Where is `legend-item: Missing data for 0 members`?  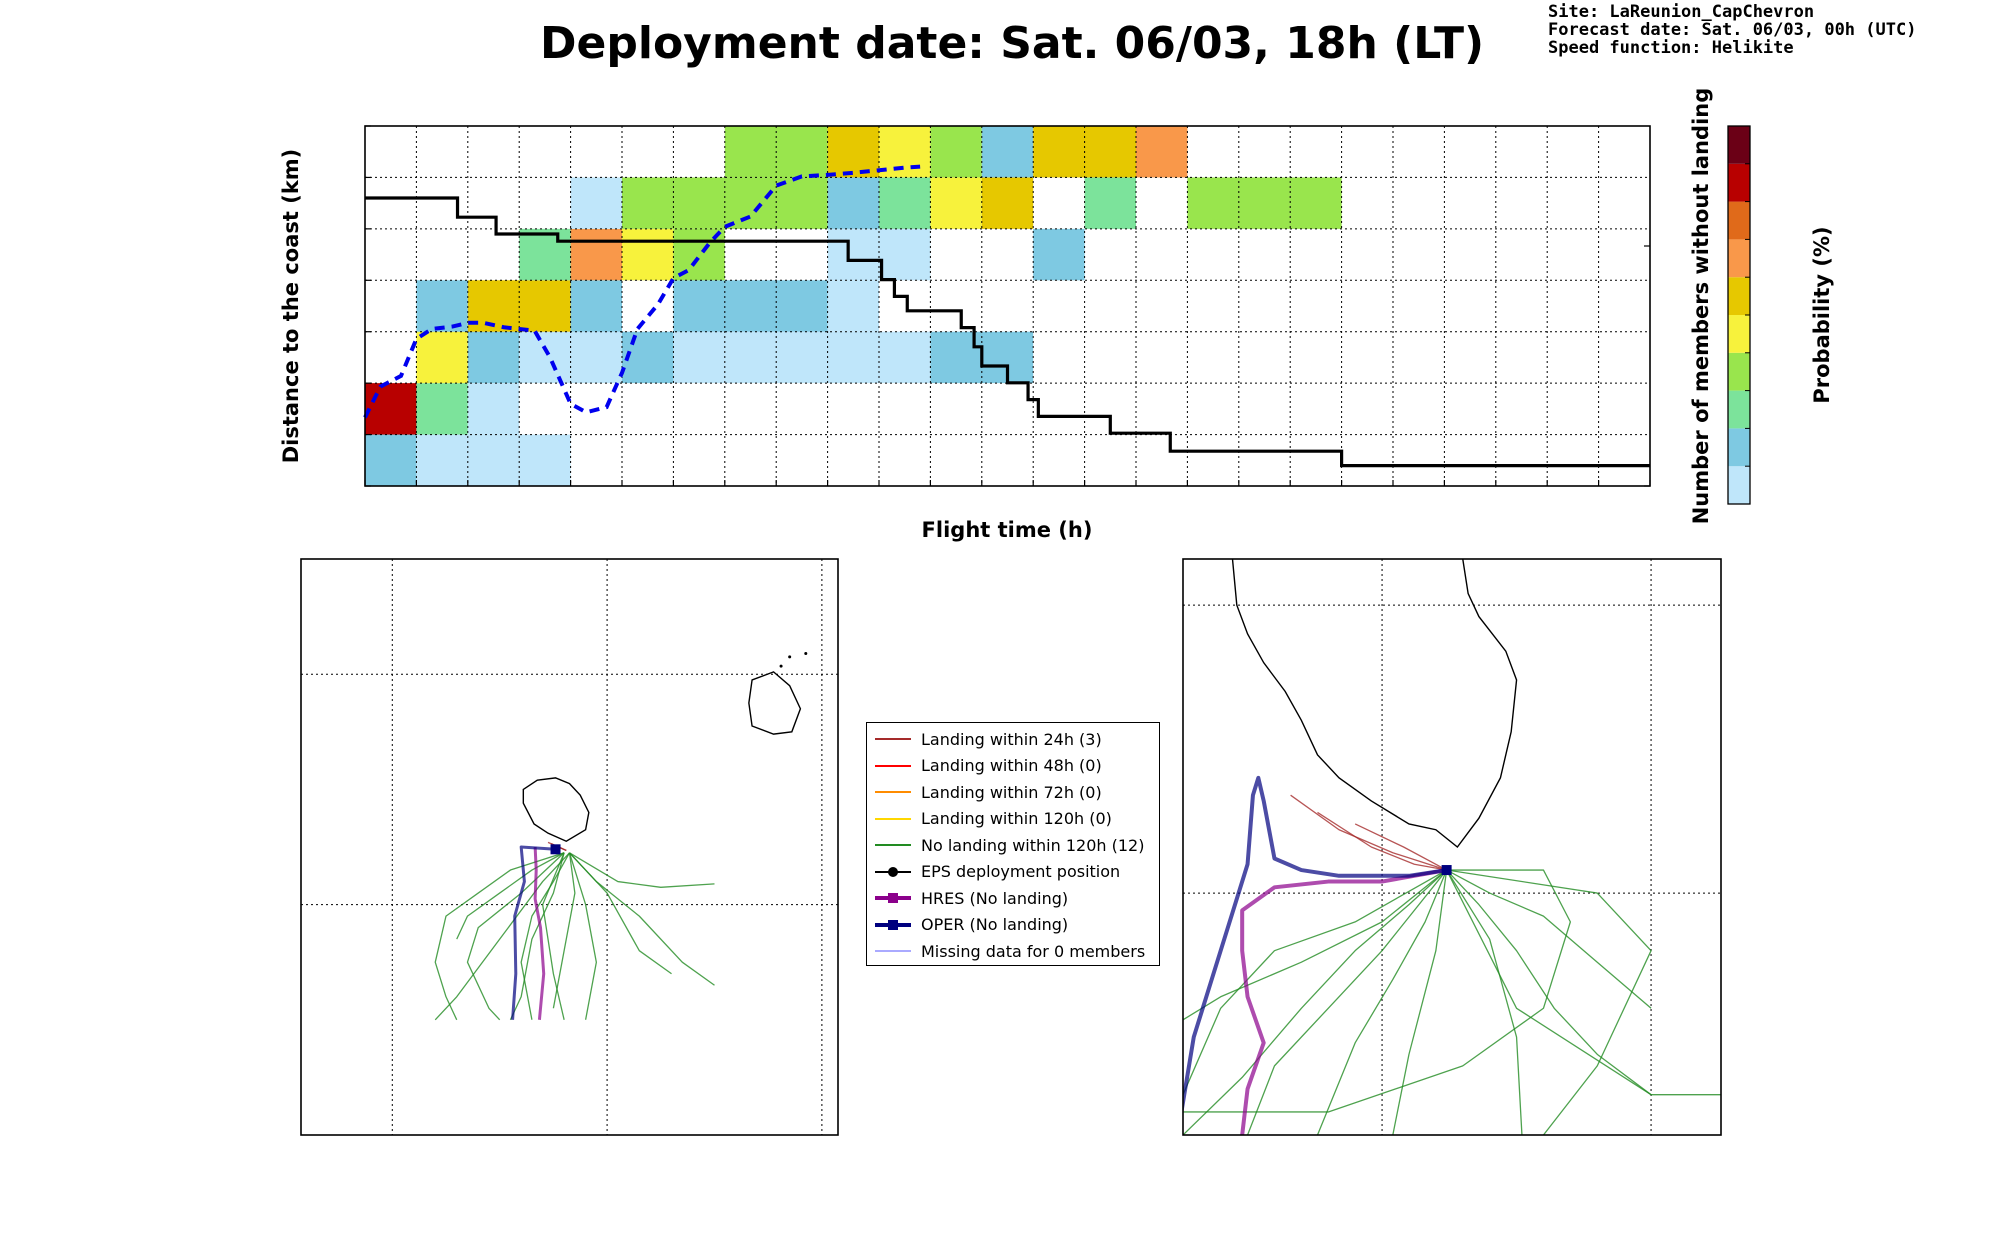 legend-item: Missing data for 0 members is located at coordinates (1009, 951).